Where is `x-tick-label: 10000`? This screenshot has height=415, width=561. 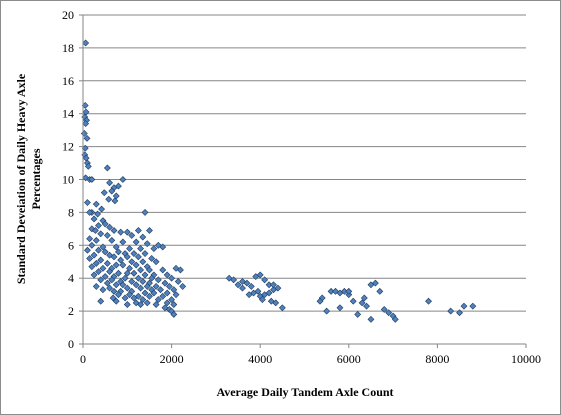 x-tick-label: 10000 is located at coordinates (526, 359).